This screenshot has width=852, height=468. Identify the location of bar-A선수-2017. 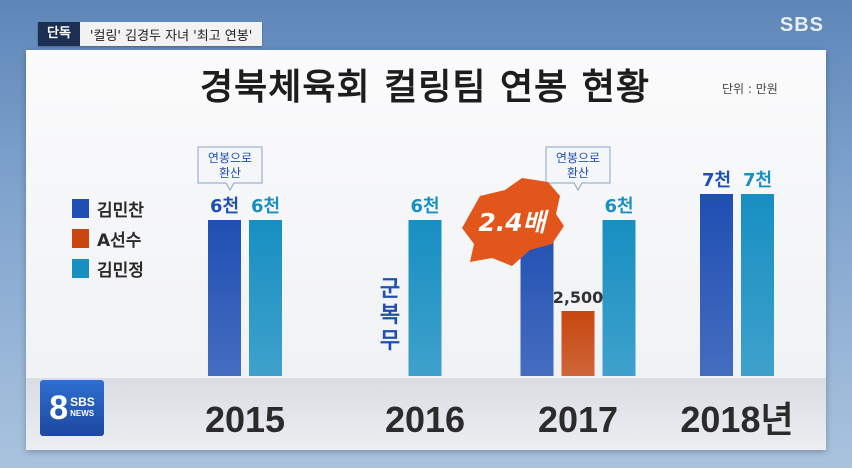
(578, 343).